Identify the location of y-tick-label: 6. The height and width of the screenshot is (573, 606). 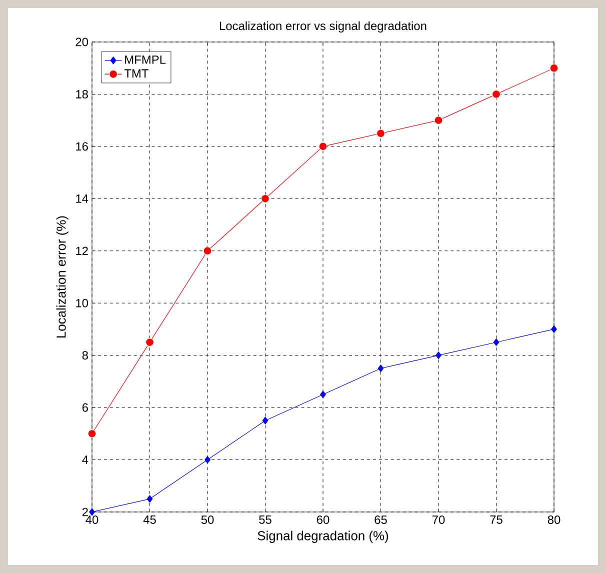
(85, 407).